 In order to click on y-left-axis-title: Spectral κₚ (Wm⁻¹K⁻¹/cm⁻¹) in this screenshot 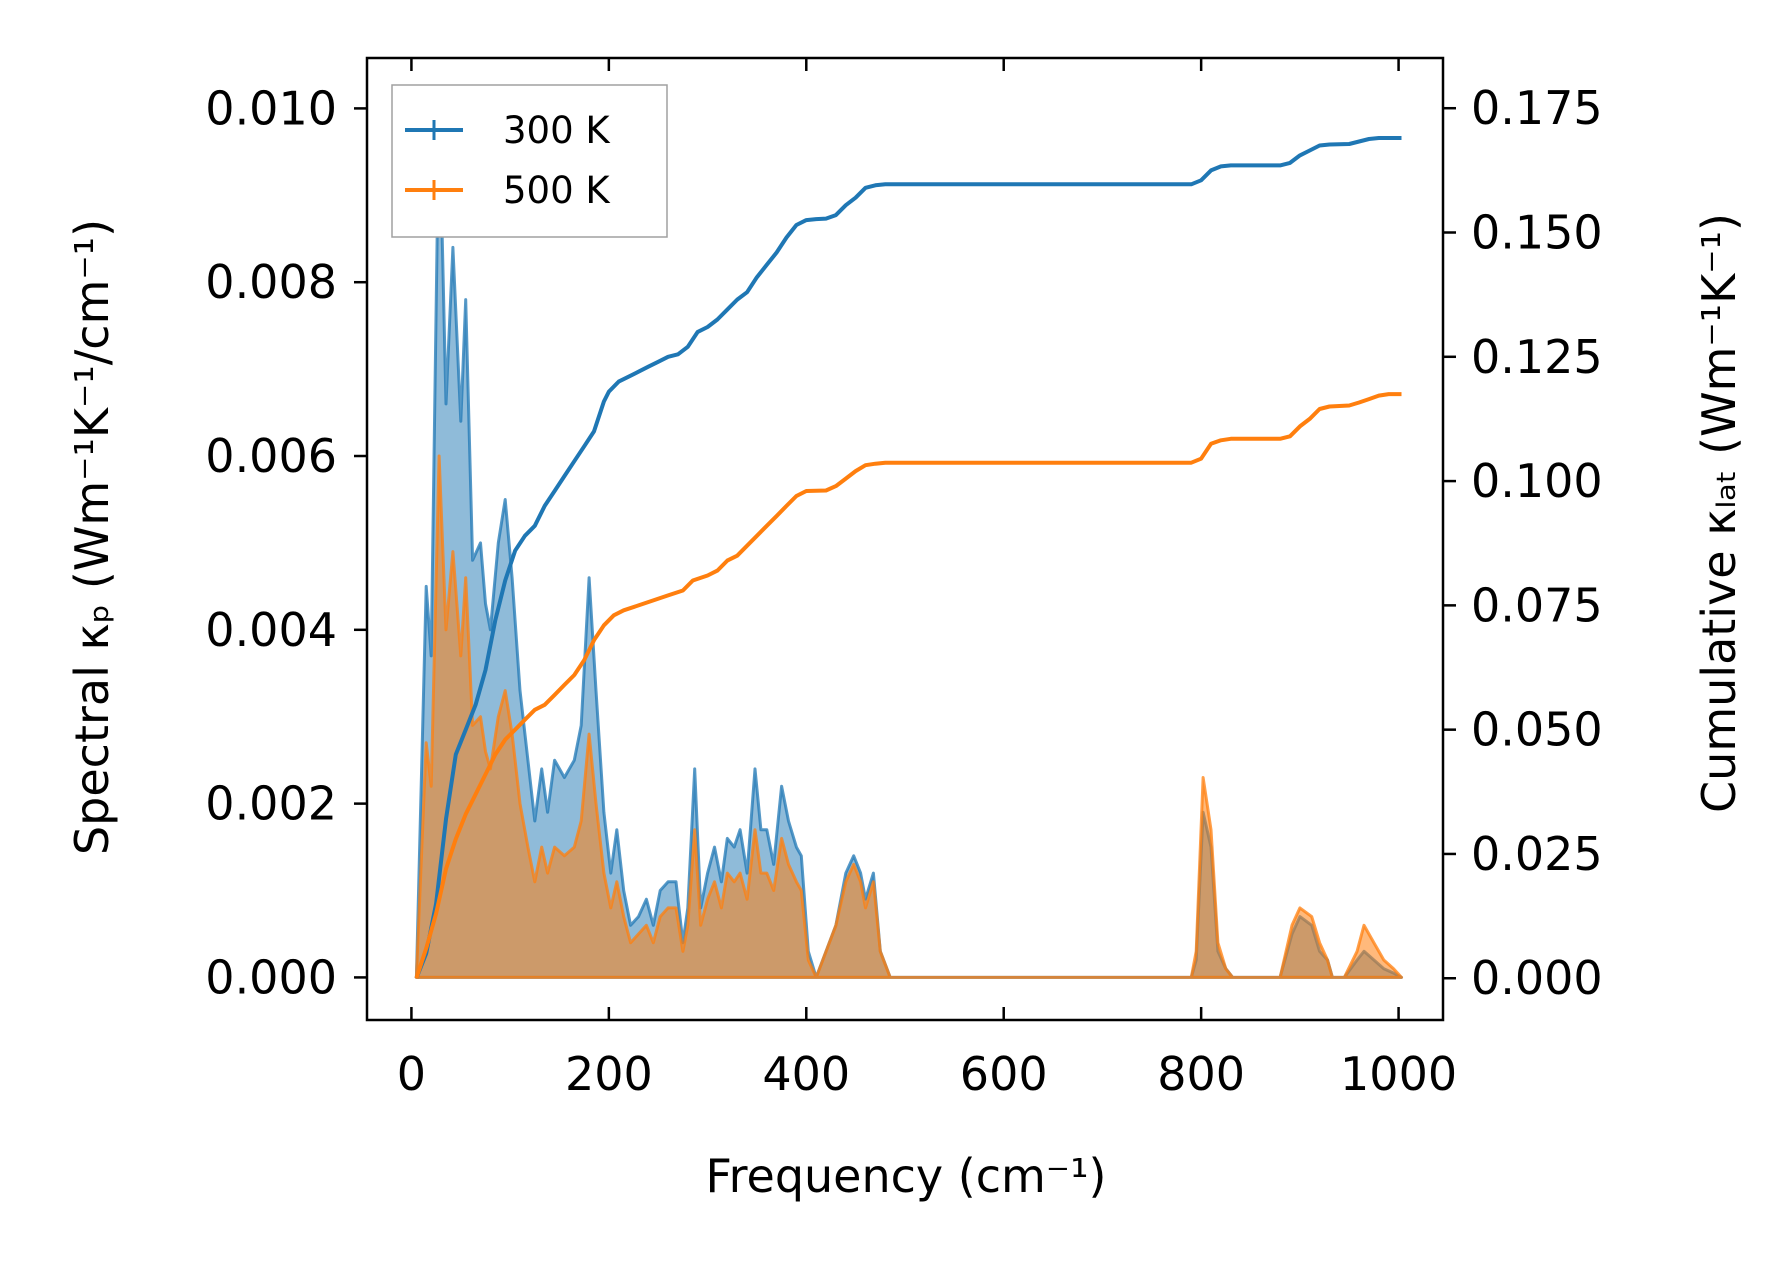, I will do `click(92, 537)`.